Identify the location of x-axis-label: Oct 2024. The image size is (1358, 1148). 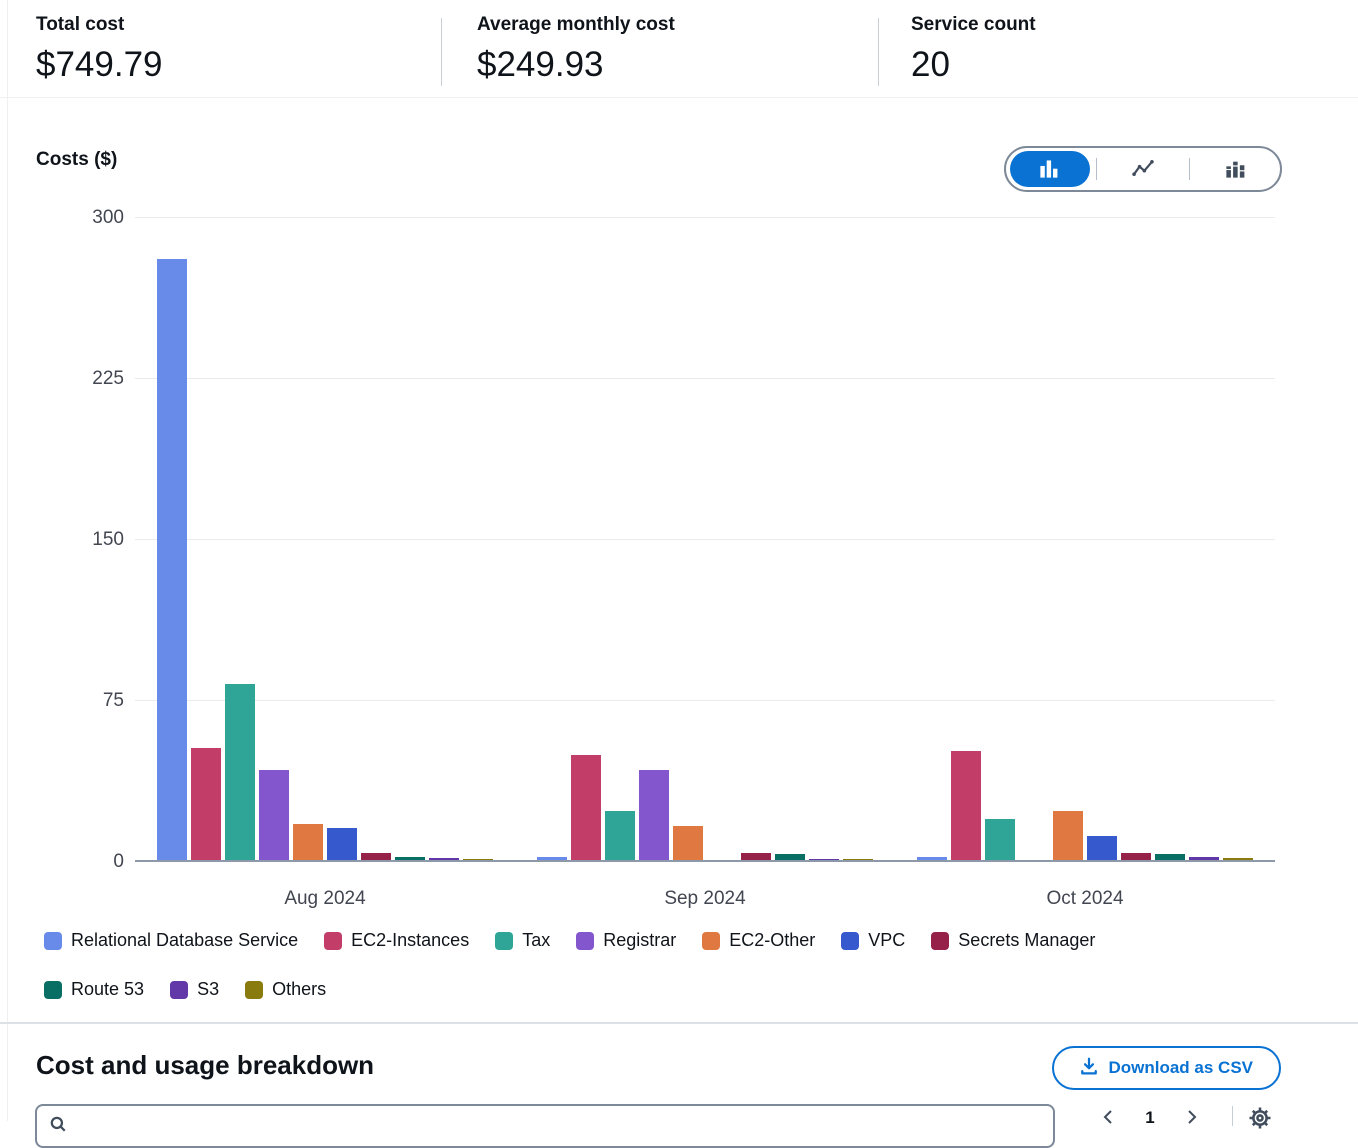
(1085, 898).